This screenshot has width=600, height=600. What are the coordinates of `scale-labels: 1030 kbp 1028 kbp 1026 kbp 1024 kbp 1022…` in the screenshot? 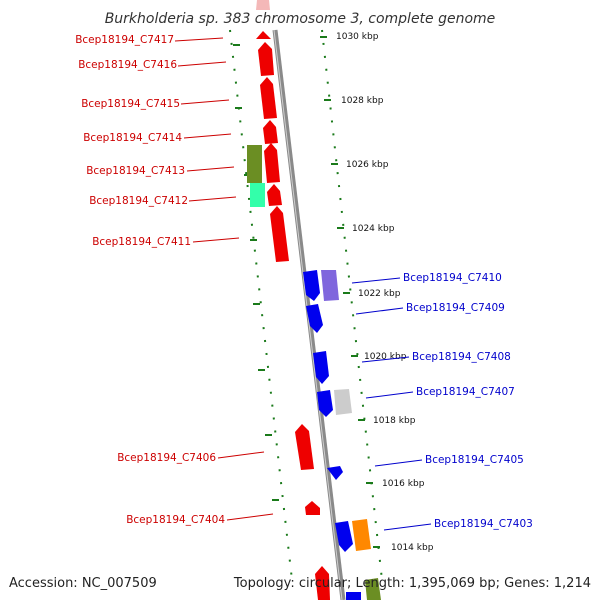 It's located at (385, 292).